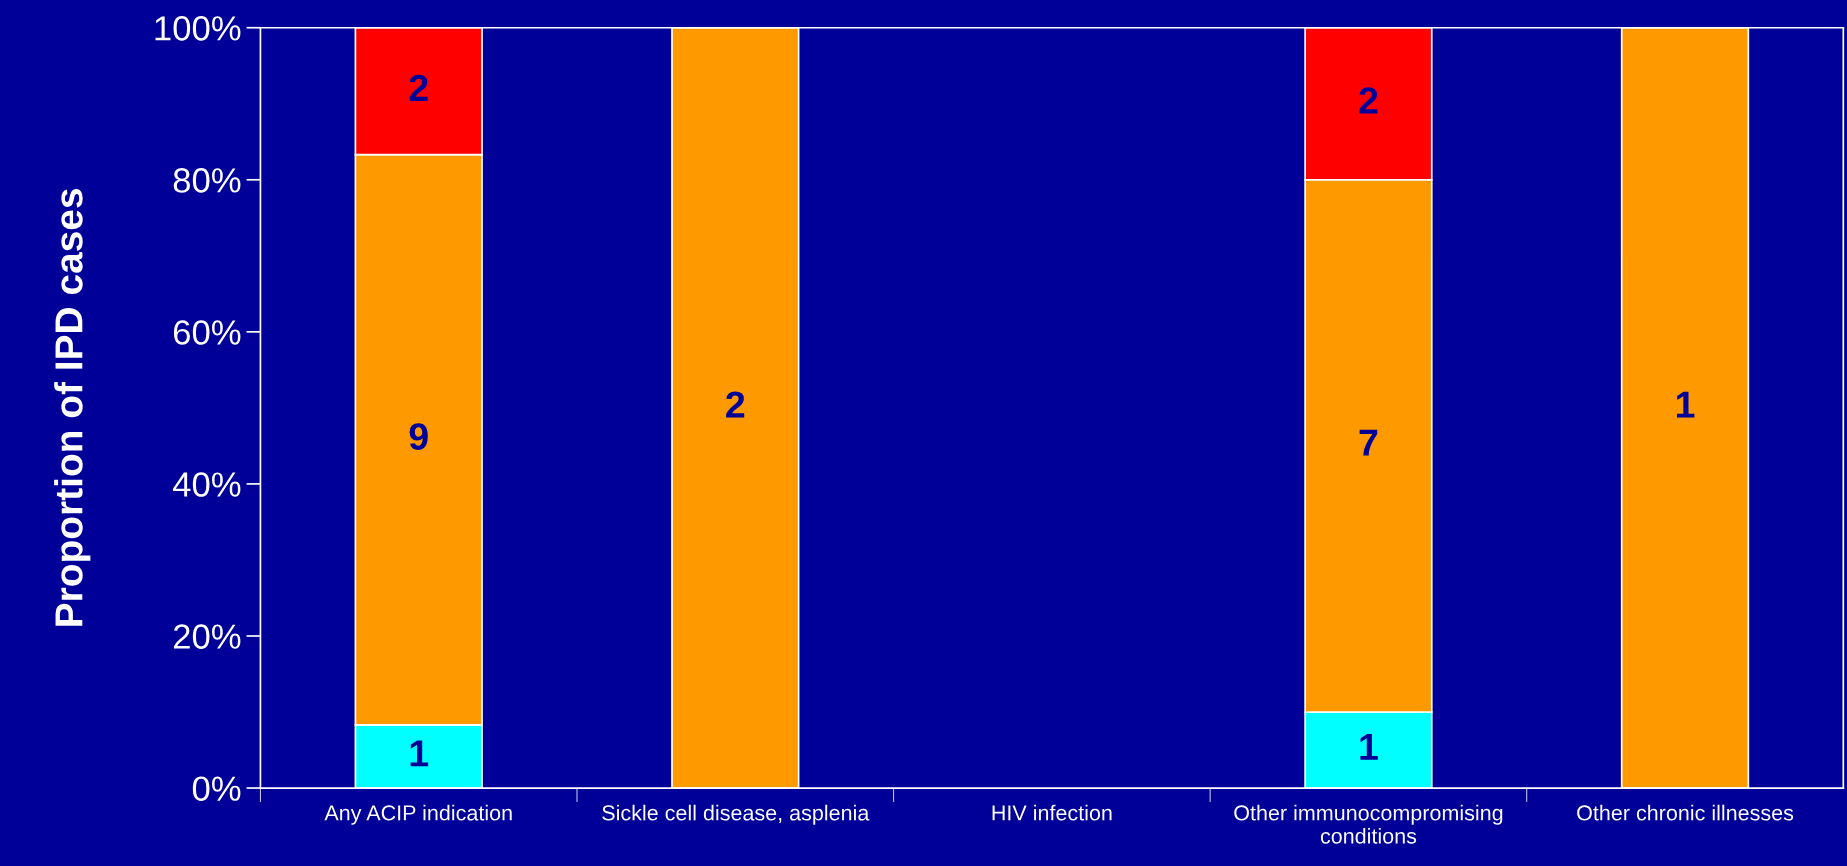 The height and width of the screenshot is (866, 1847). Describe the element at coordinates (198, 28) in the screenshot. I see `y-tick-label: 100%` at that location.